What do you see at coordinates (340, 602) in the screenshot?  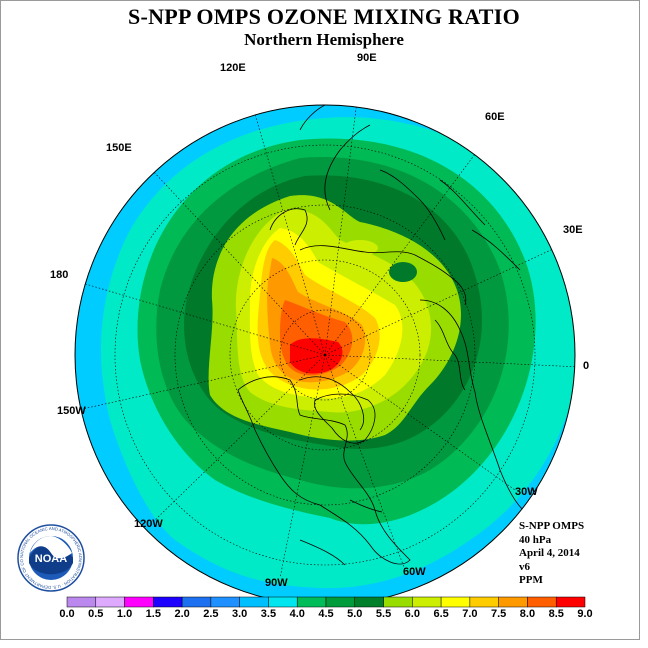 I see `colorbar-swatch-4.5` at bounding box center [340, 602].